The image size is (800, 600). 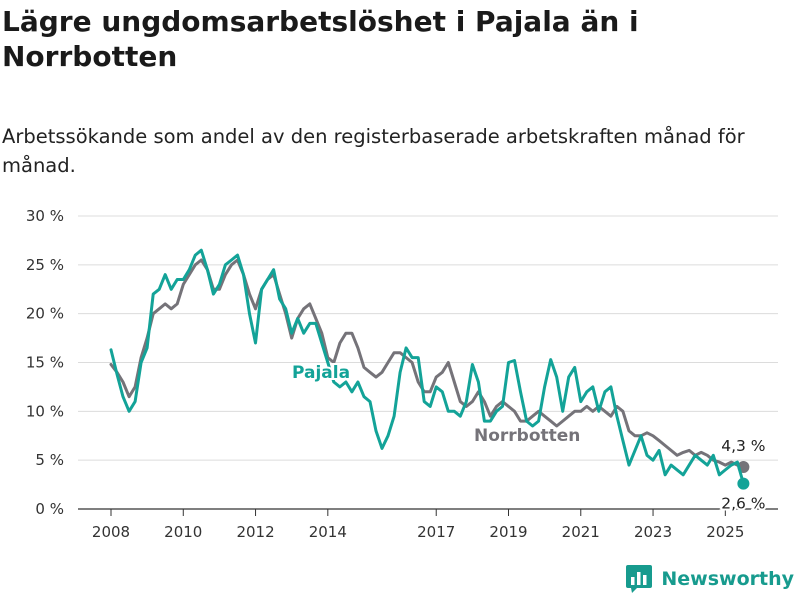 What do you see at coordinates (508, 532) in the screenshot?
I see `x-tick-label: 2019` at bounding box center [508, 532].